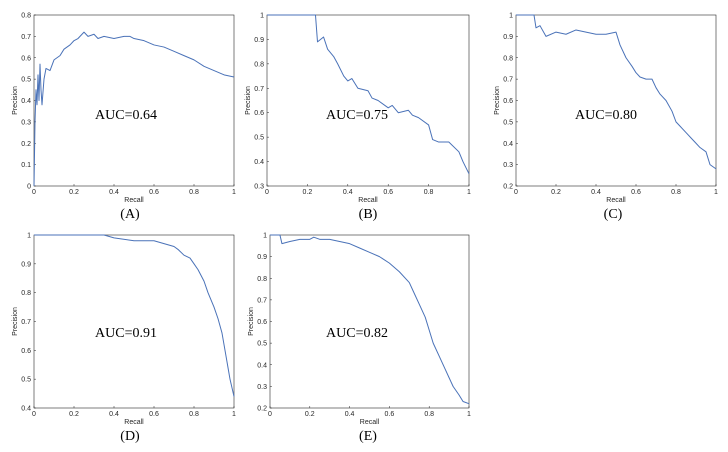 The width and height of the screenshot is (728, 452). What do you see at coordinates (130, 436) in the screenshot?
I see `panel-caption: (D)` at bounding box center [130, 436].